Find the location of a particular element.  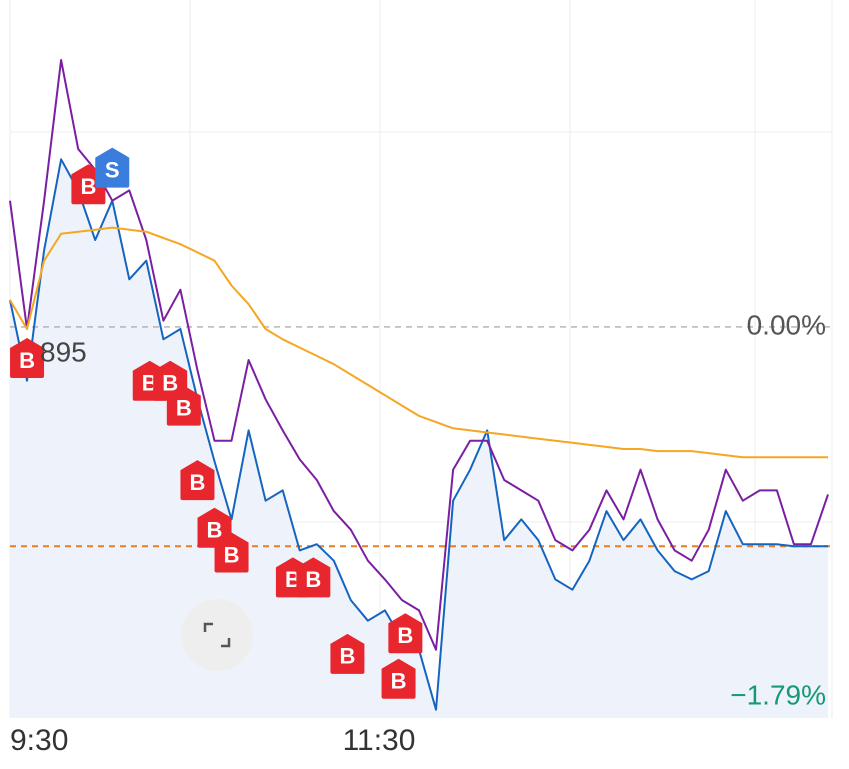

zoom-icon is located at coordinates (217, 635).